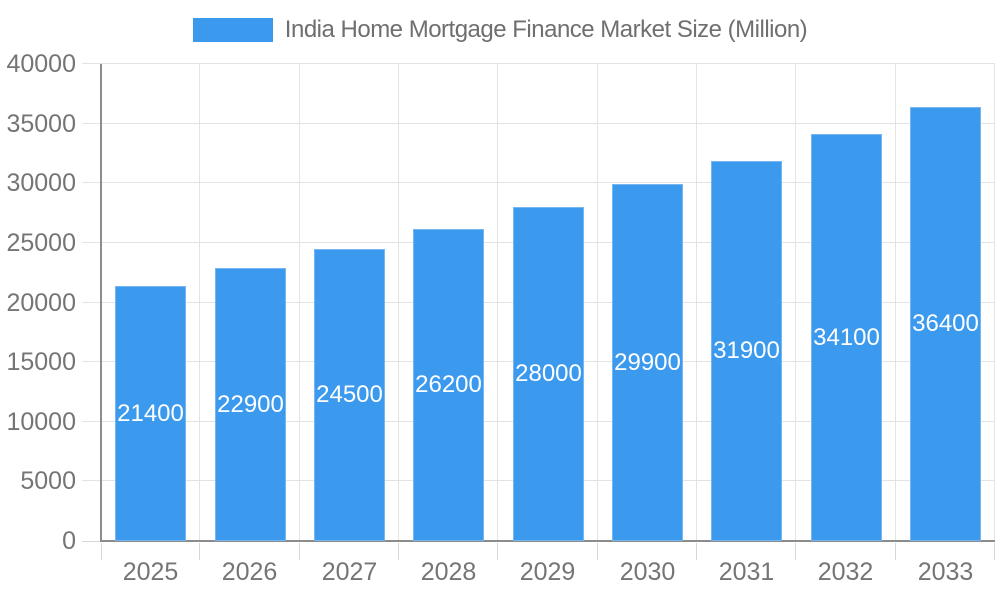  I want to click on x-axis-label: 2033, so click(945, 572).